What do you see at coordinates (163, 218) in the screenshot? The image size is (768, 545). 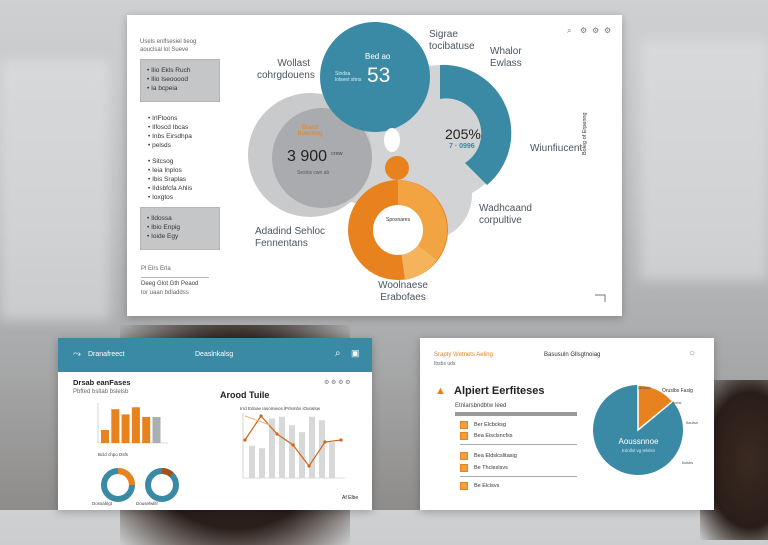 I see `list-item: Ildossa` at bounding box center [163, 218].